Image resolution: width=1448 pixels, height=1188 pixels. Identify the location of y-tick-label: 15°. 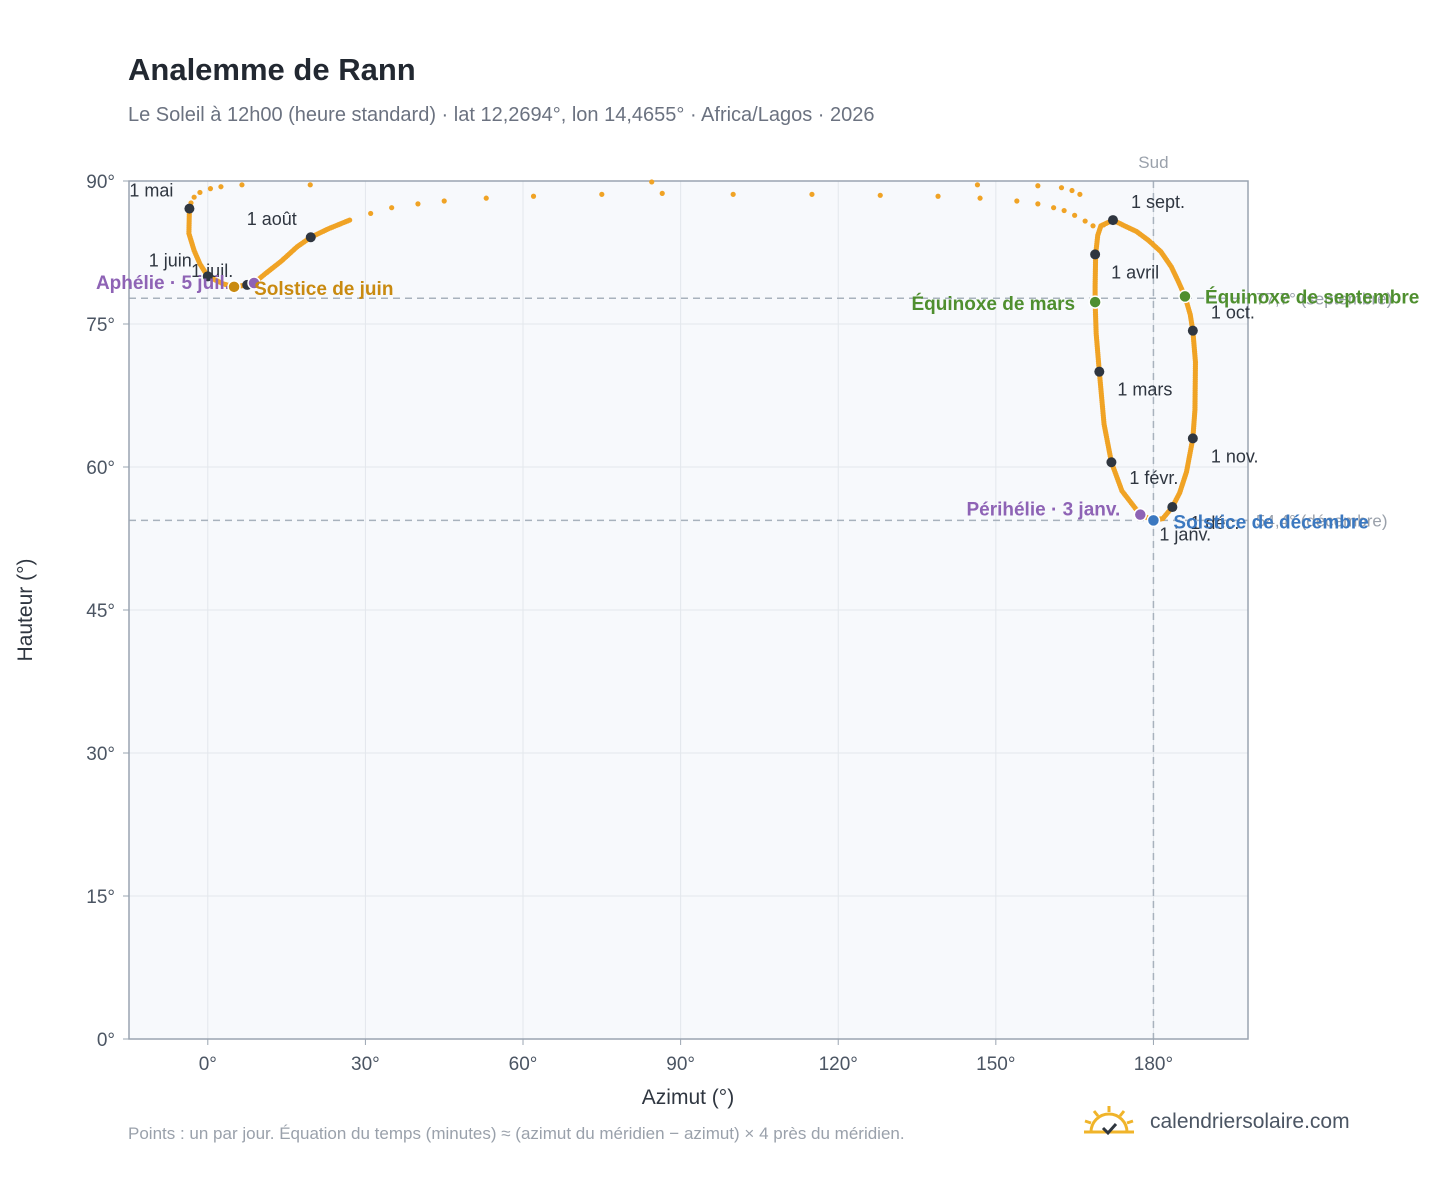
(100, 897).